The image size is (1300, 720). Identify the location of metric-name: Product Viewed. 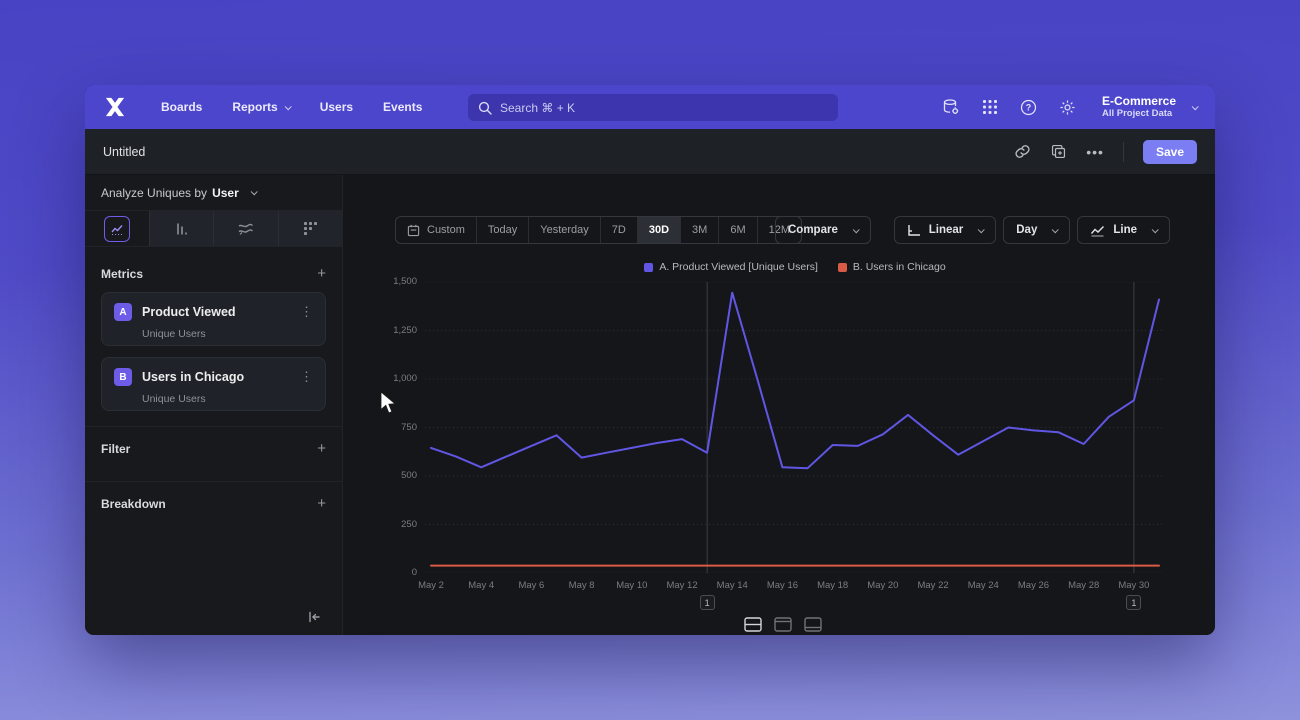
(189, 312).